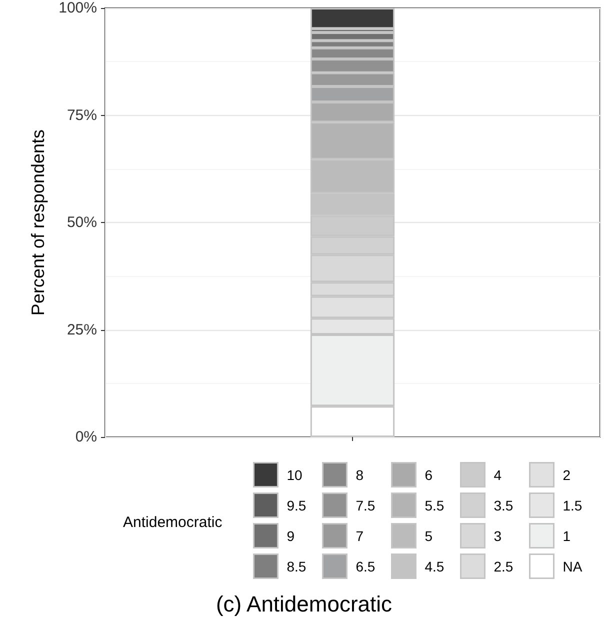 The height and width of the screenshot is (621, 608). What do you see at coordinates (498, 536) in the screenshot?
I see `legend-label: 3` at bounding box center [498, 536].